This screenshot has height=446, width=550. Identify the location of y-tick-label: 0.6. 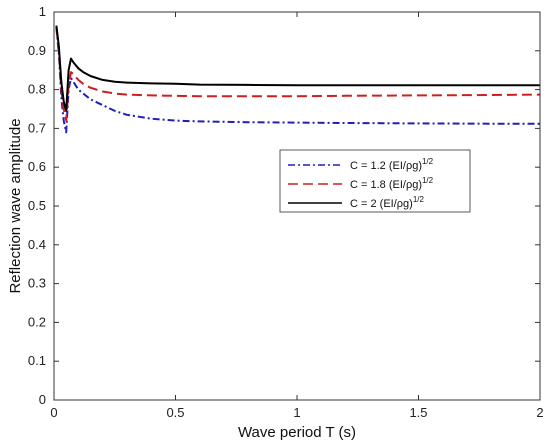
(37, 166).